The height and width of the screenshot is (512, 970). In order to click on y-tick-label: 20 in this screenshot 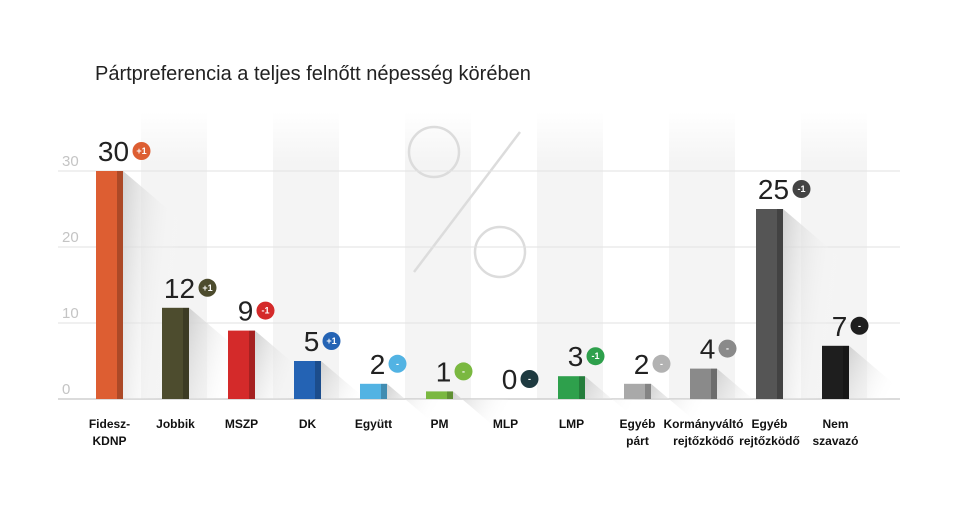, I will do `click(70, 237)`.